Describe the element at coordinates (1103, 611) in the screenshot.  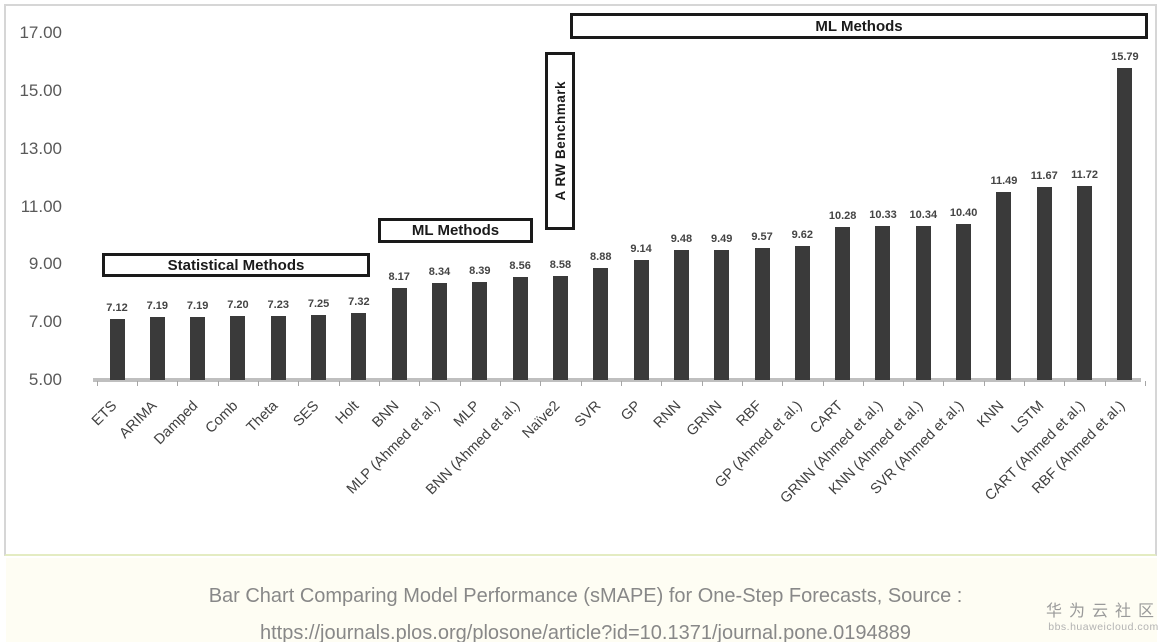
I see `watermark-title: 华为云社区` at that location.